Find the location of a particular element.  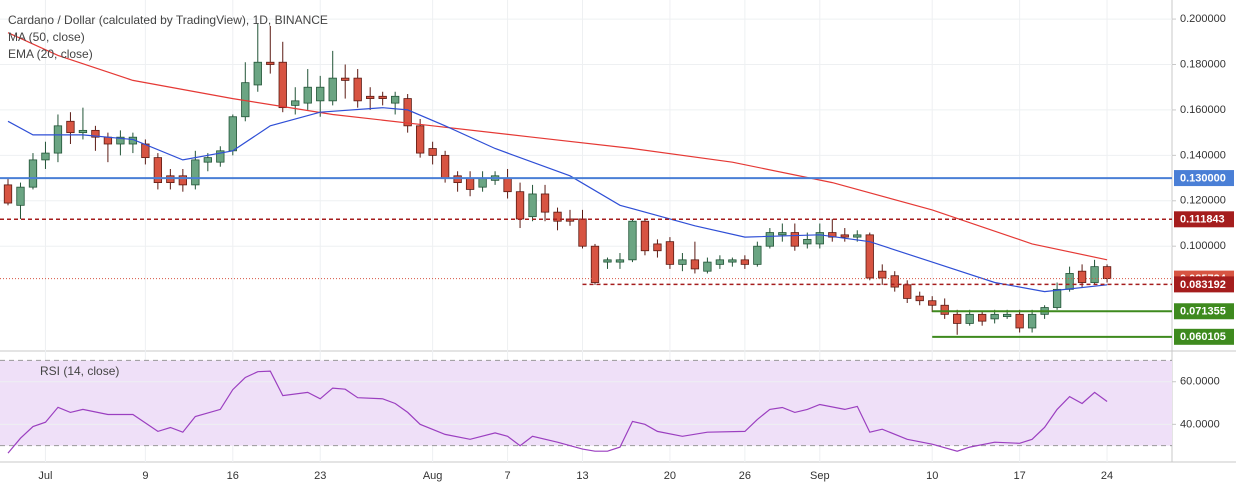

level-label: 0.083192 is located at coordinates (1203, 285).